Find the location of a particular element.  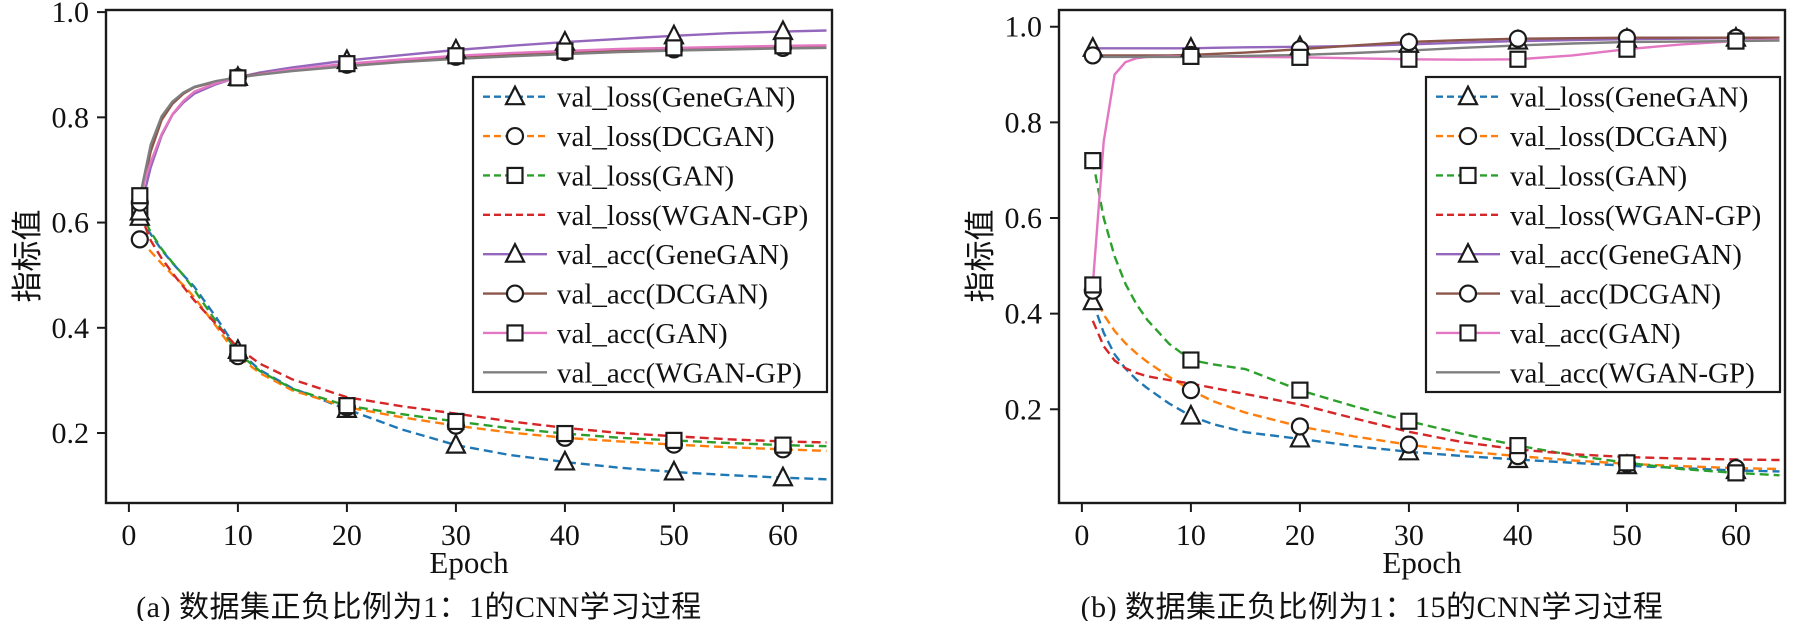

legend-label: val_acc(DCGAN) is located at coordinates (1615, 295).